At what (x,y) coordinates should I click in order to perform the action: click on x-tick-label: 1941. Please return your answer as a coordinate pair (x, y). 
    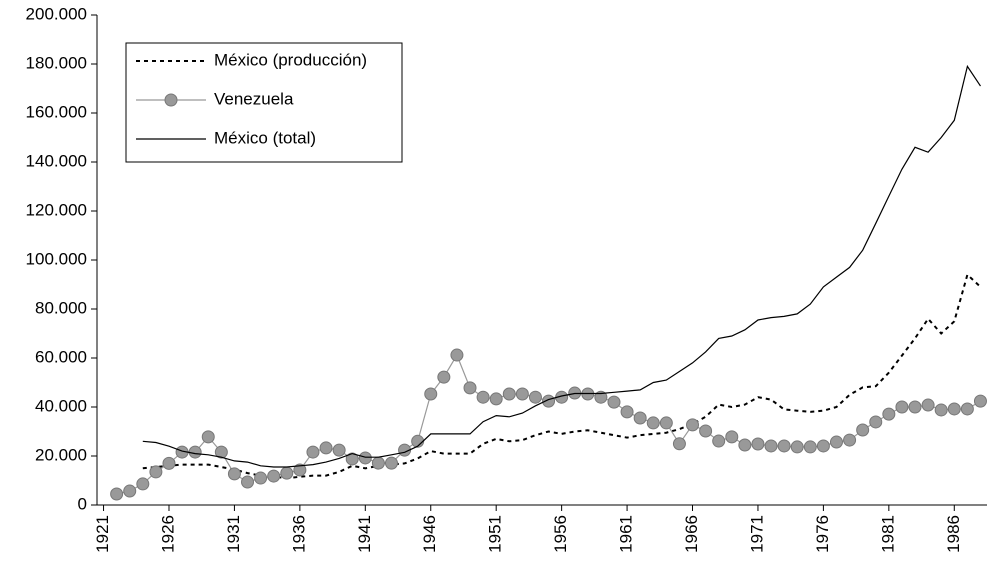
    Looking at the image, I should click on (364, 534).